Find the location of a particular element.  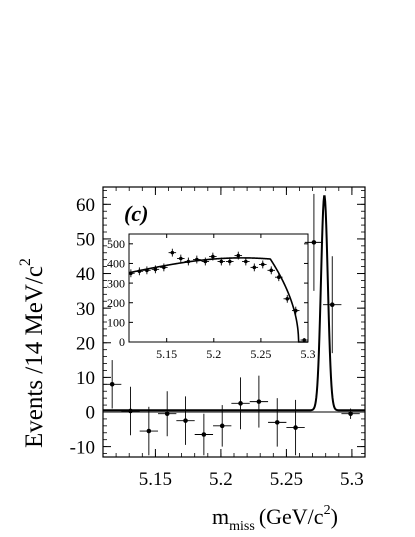

main-x-tick-label: 5.15 is located at coordinates (155, 479).